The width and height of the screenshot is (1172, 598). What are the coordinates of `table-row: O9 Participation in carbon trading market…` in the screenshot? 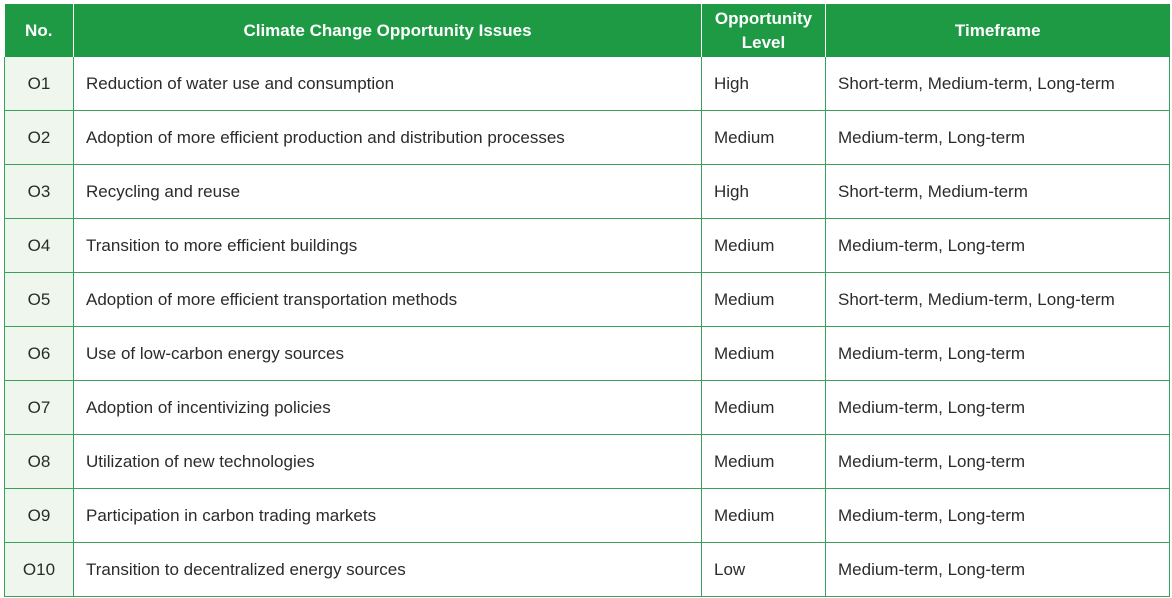 It's located at (587, 515).